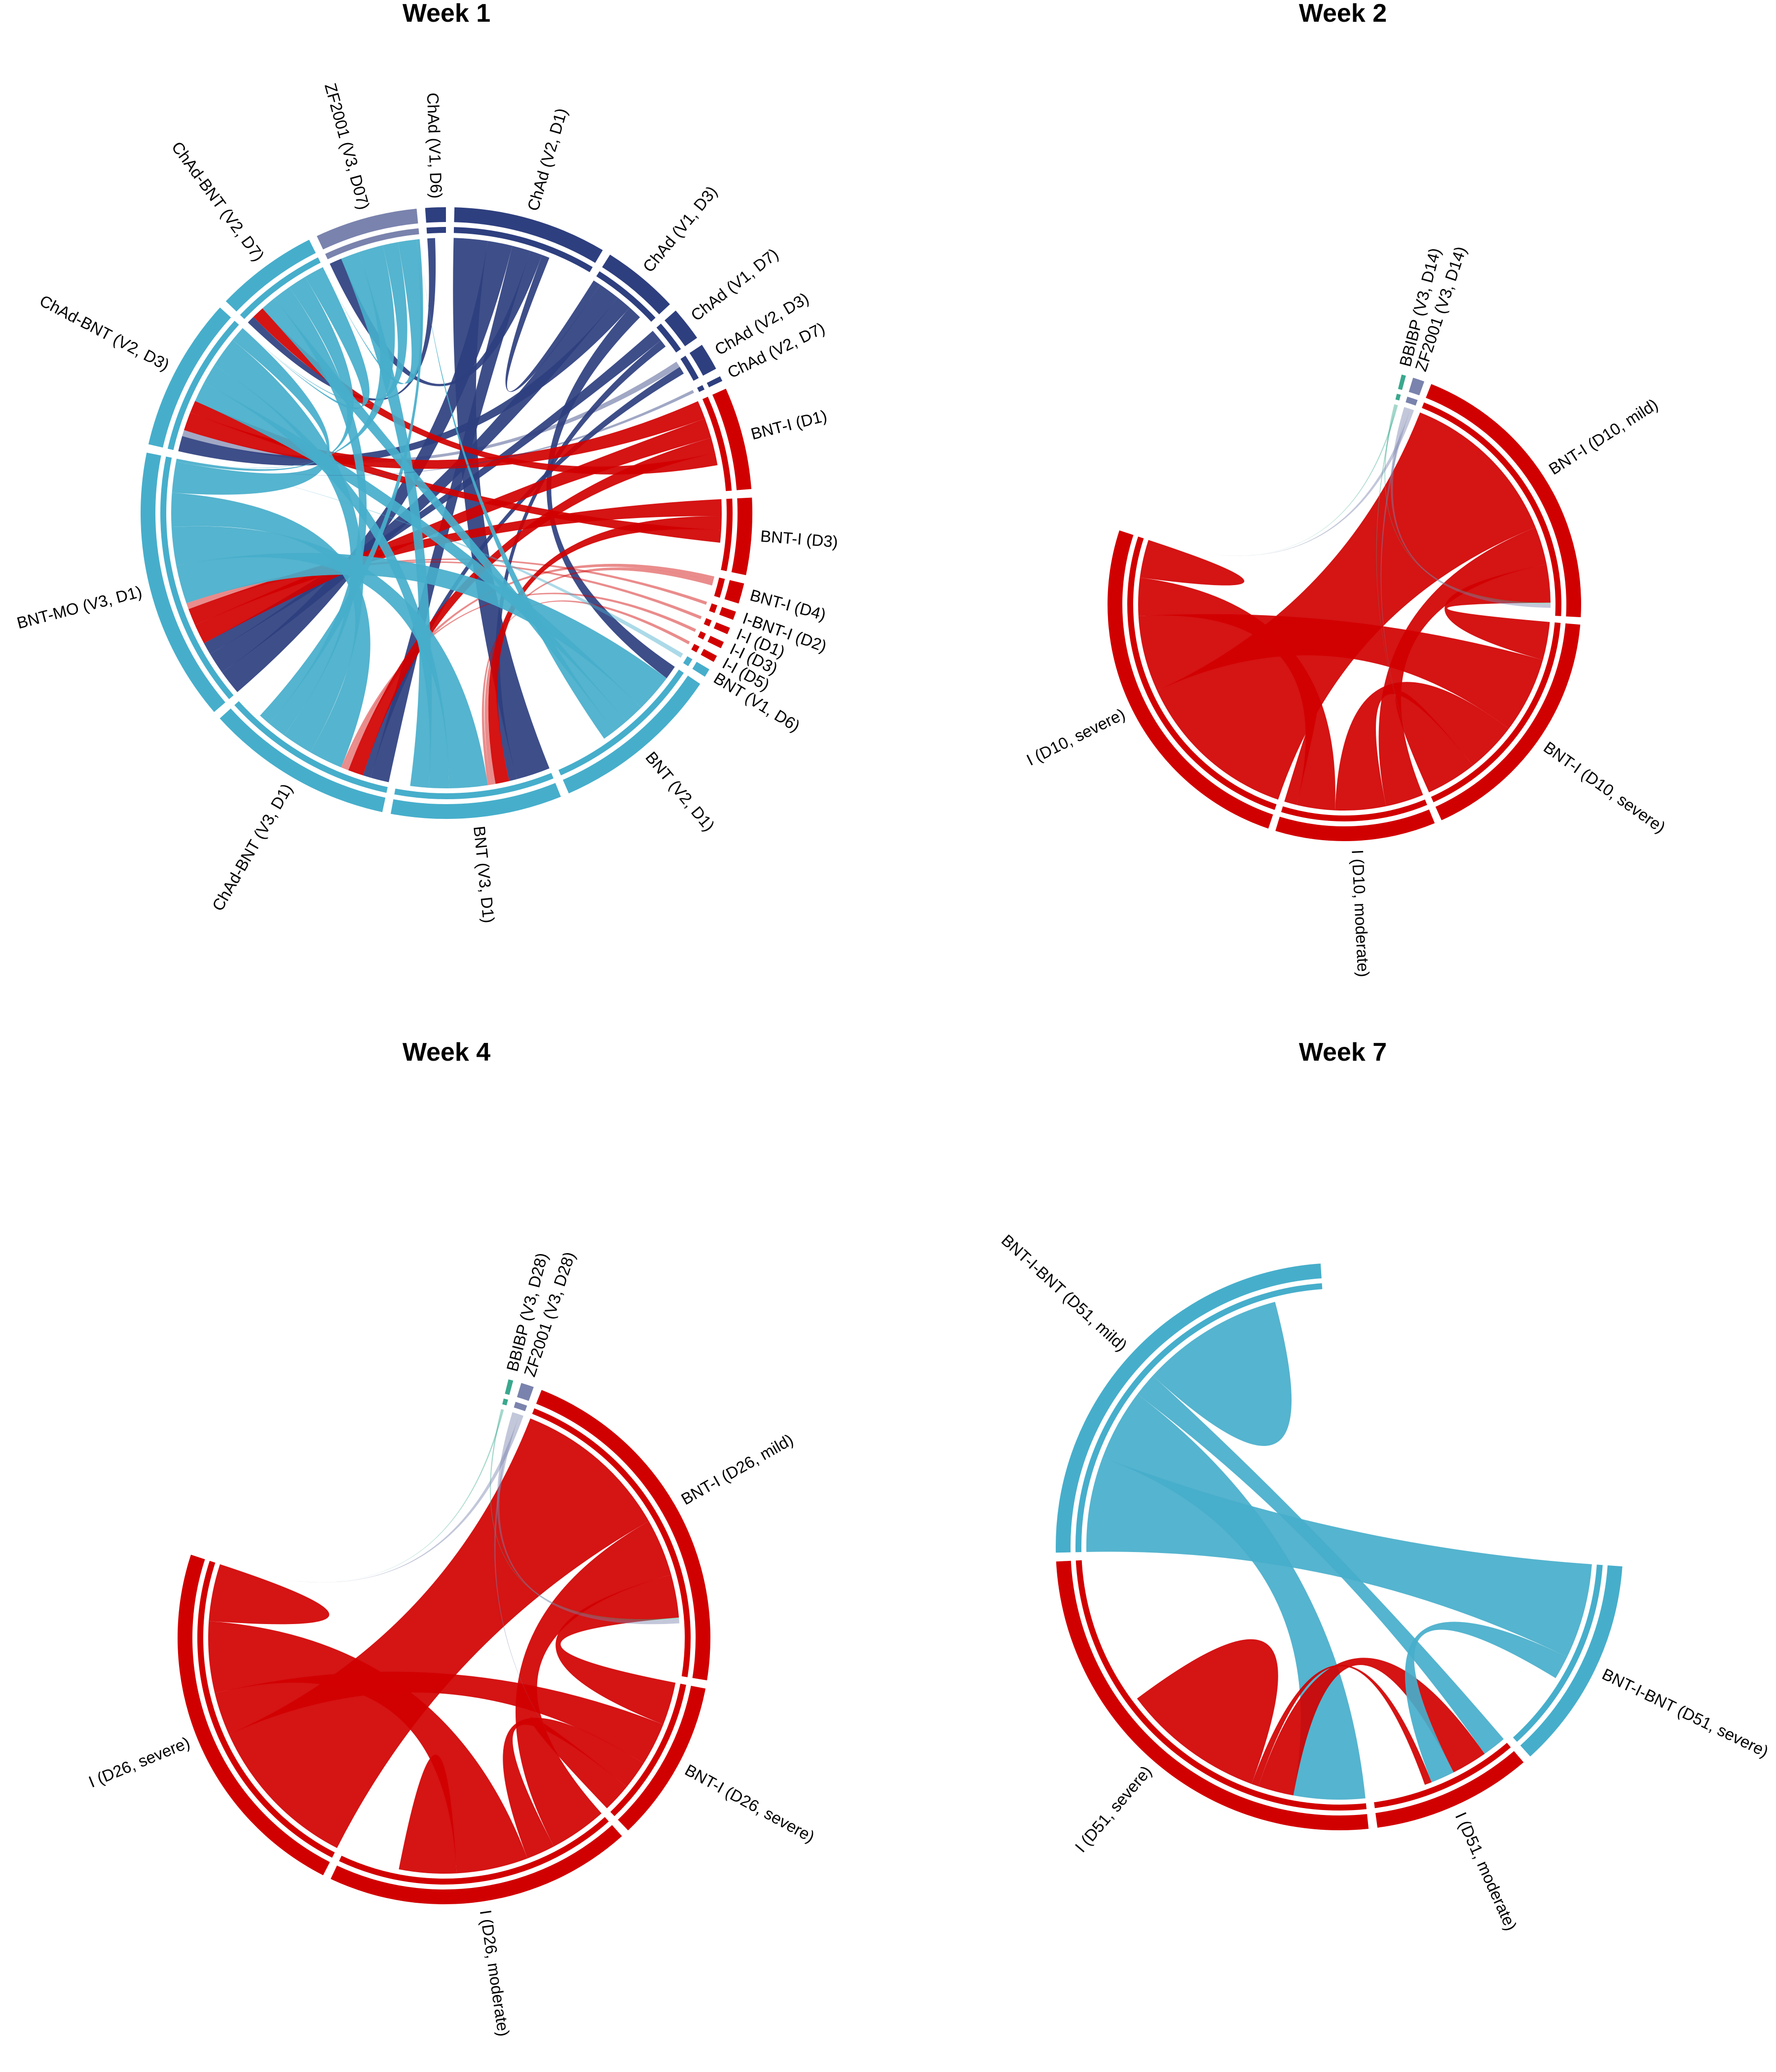  What do you see at coordinates (435, 145) in the screenshot?
I see `sector-label: ChAd (V1, D6)` at bounding box center [435, 145].